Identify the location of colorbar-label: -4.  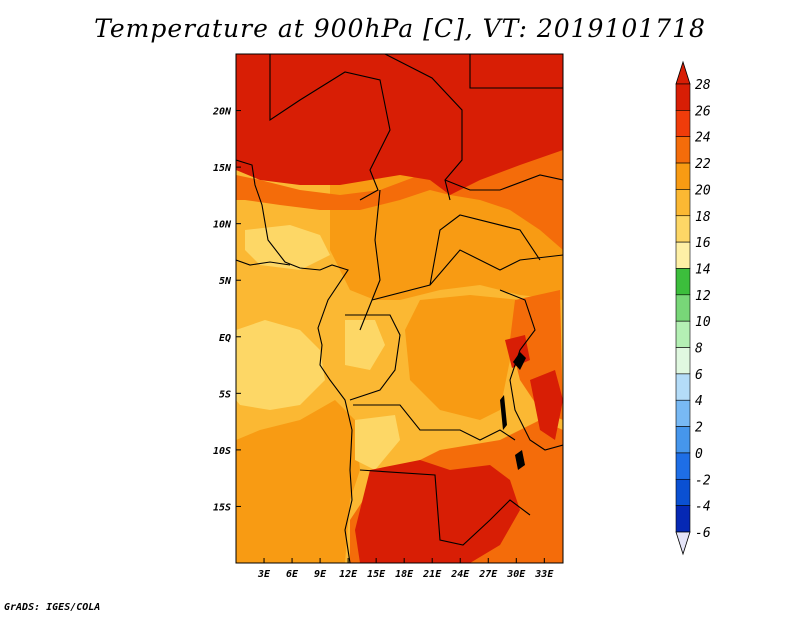
(703, 507).